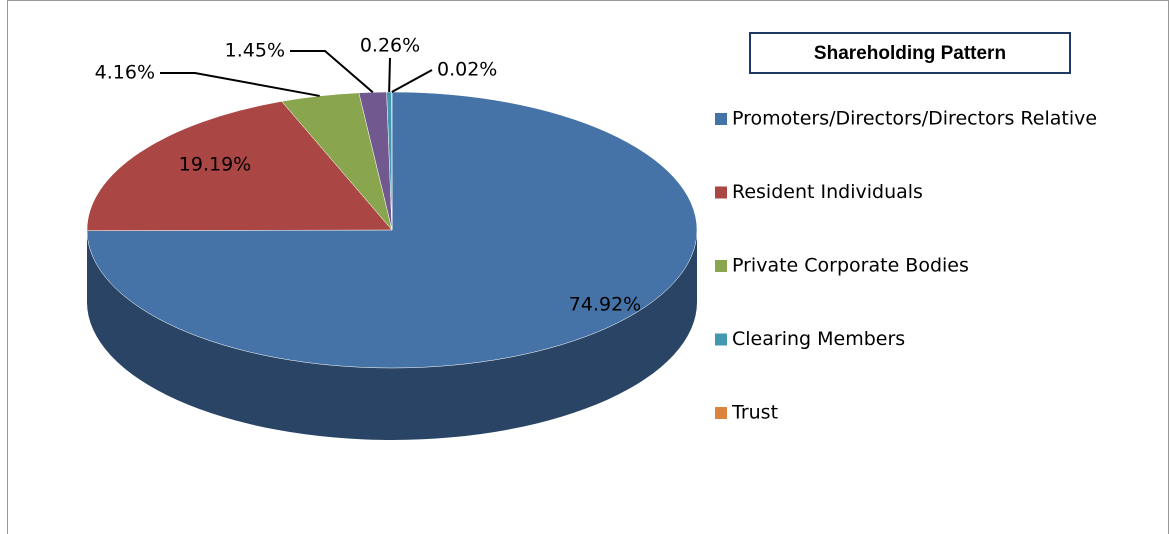 Image resolution: width=1170 pixels, height=534 pixels. I want to click on data-label: 4.16%, so click(125, 73).